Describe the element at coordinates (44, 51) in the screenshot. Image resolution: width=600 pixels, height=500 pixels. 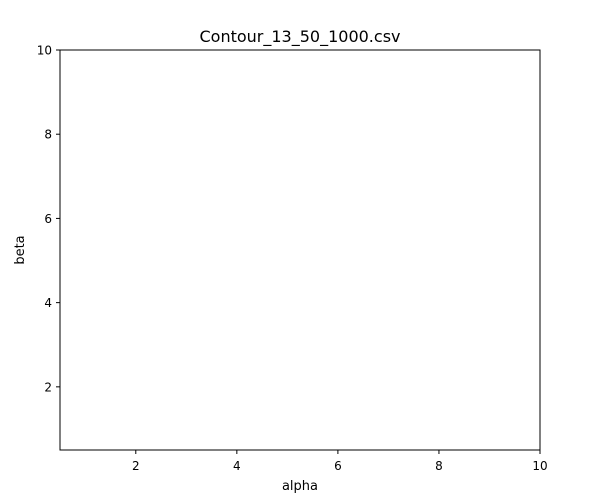
I see `y-tick-label: 10` at that location.